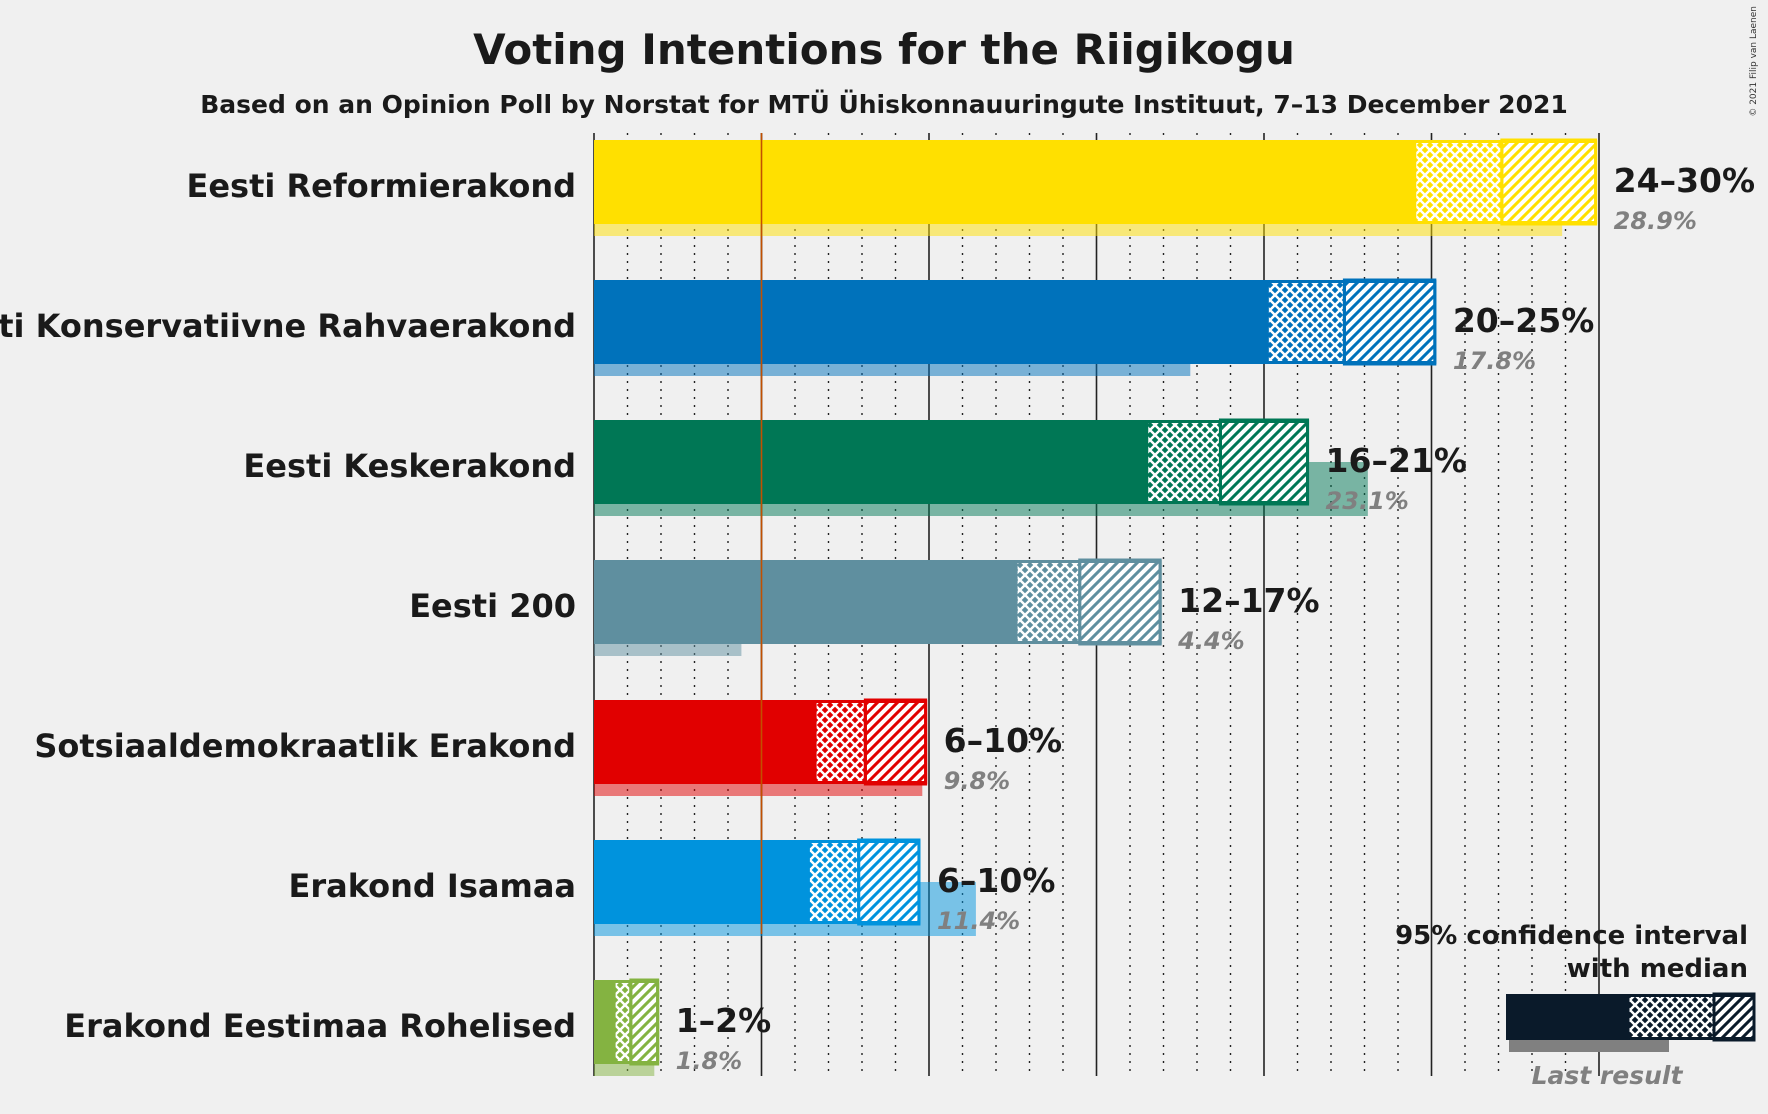 The height and width of the screenshot is (1114, 1768). I want to click on ci-range-label: 24–30%, so click(1684, 180).